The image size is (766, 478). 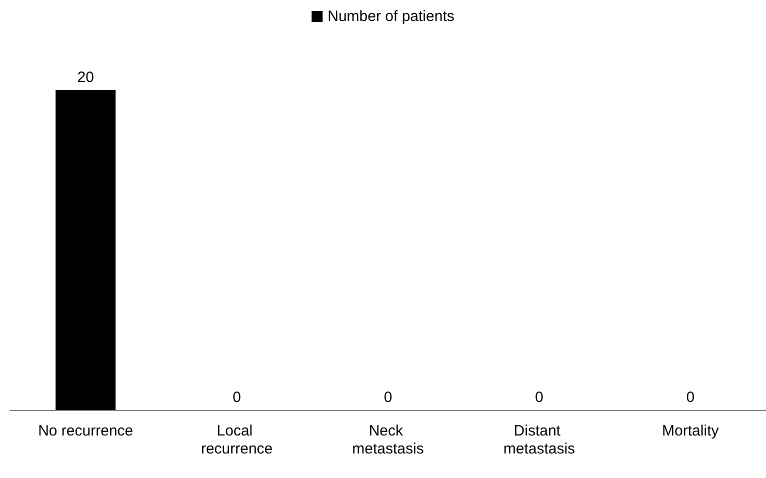 What do you see at coordinates (86, 431) in the screenshot?
I see `x-tick-label: No recurrence` at bounding box center [86, 431].